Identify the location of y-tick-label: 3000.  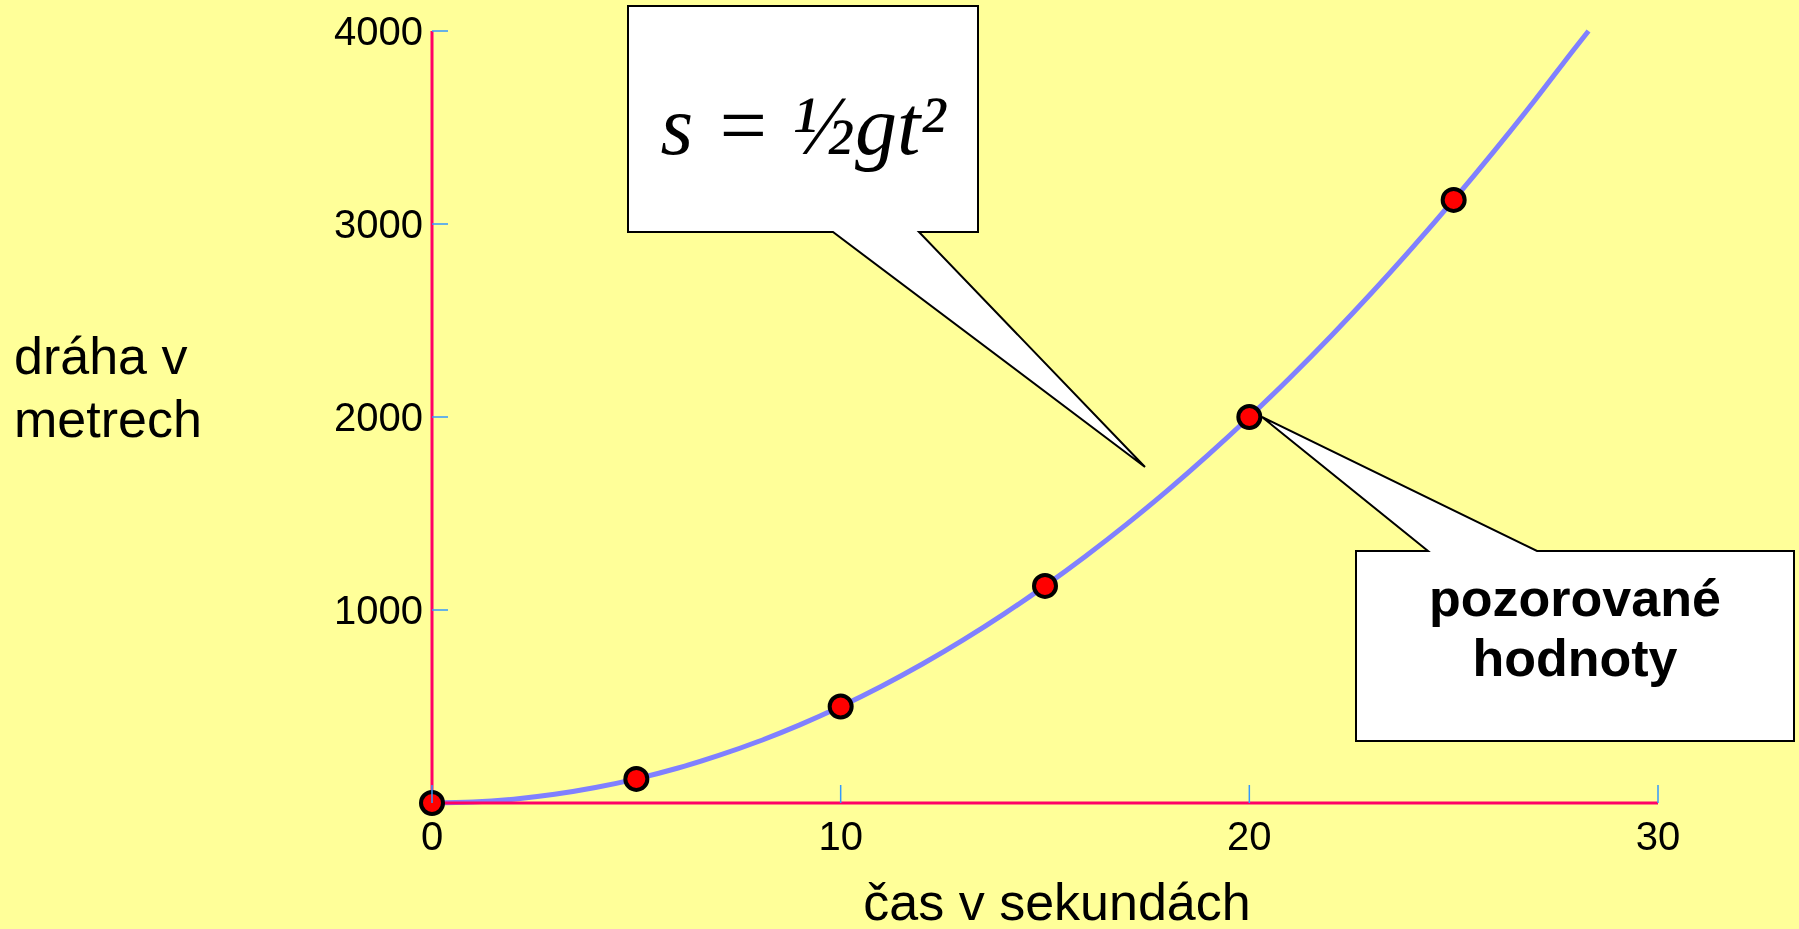
(378, 224).